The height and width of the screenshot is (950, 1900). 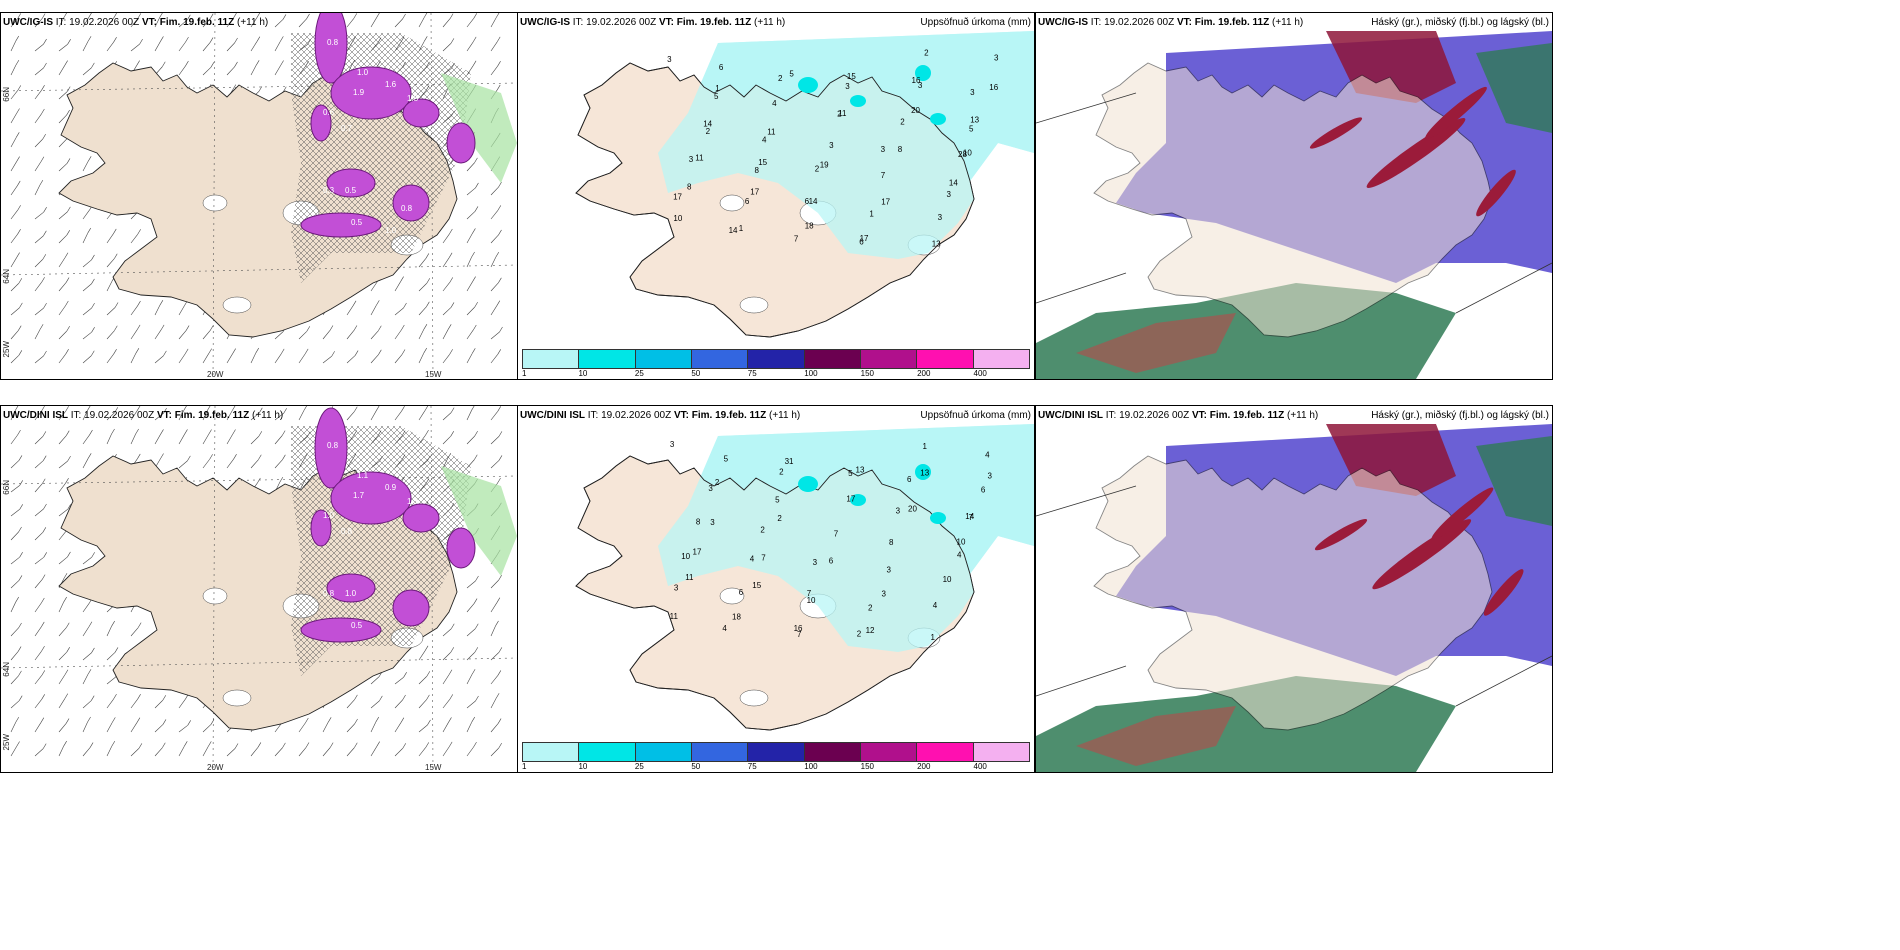 I want to click on colorbar-labels: 1 10 25 50 75 100 150 200 400, so click(x=776, y=767).